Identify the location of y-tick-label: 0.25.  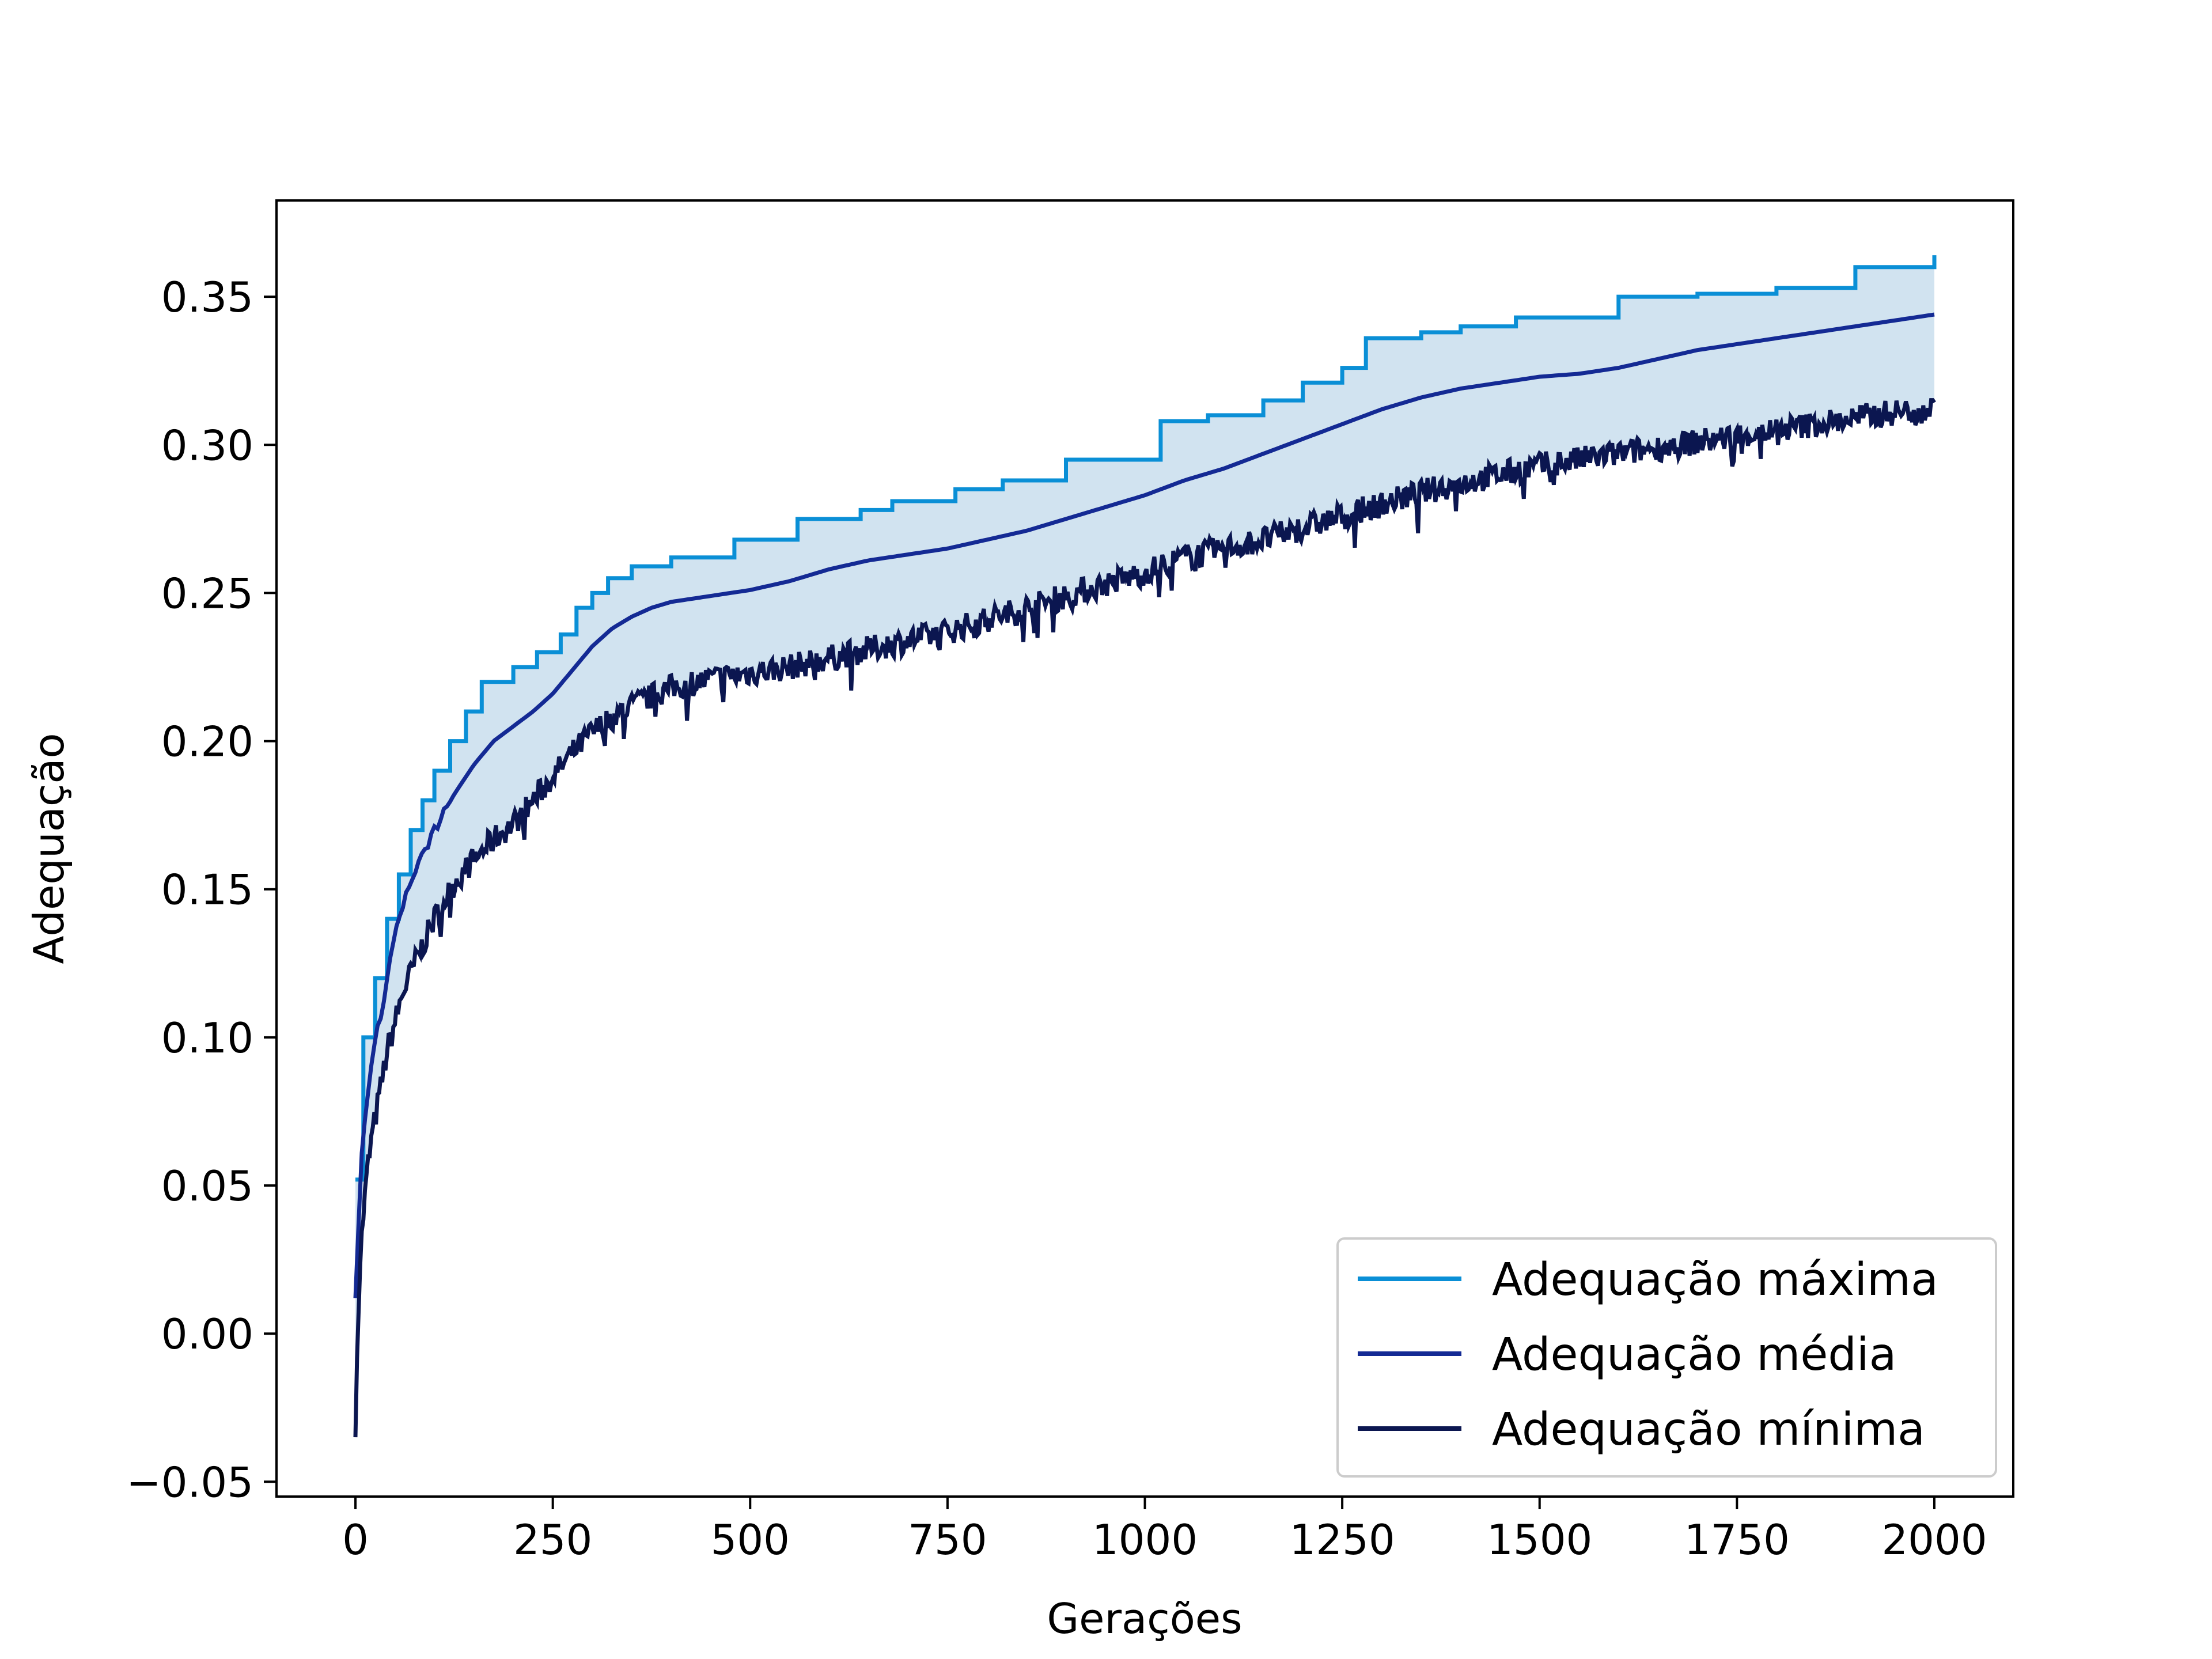
(207, 593).